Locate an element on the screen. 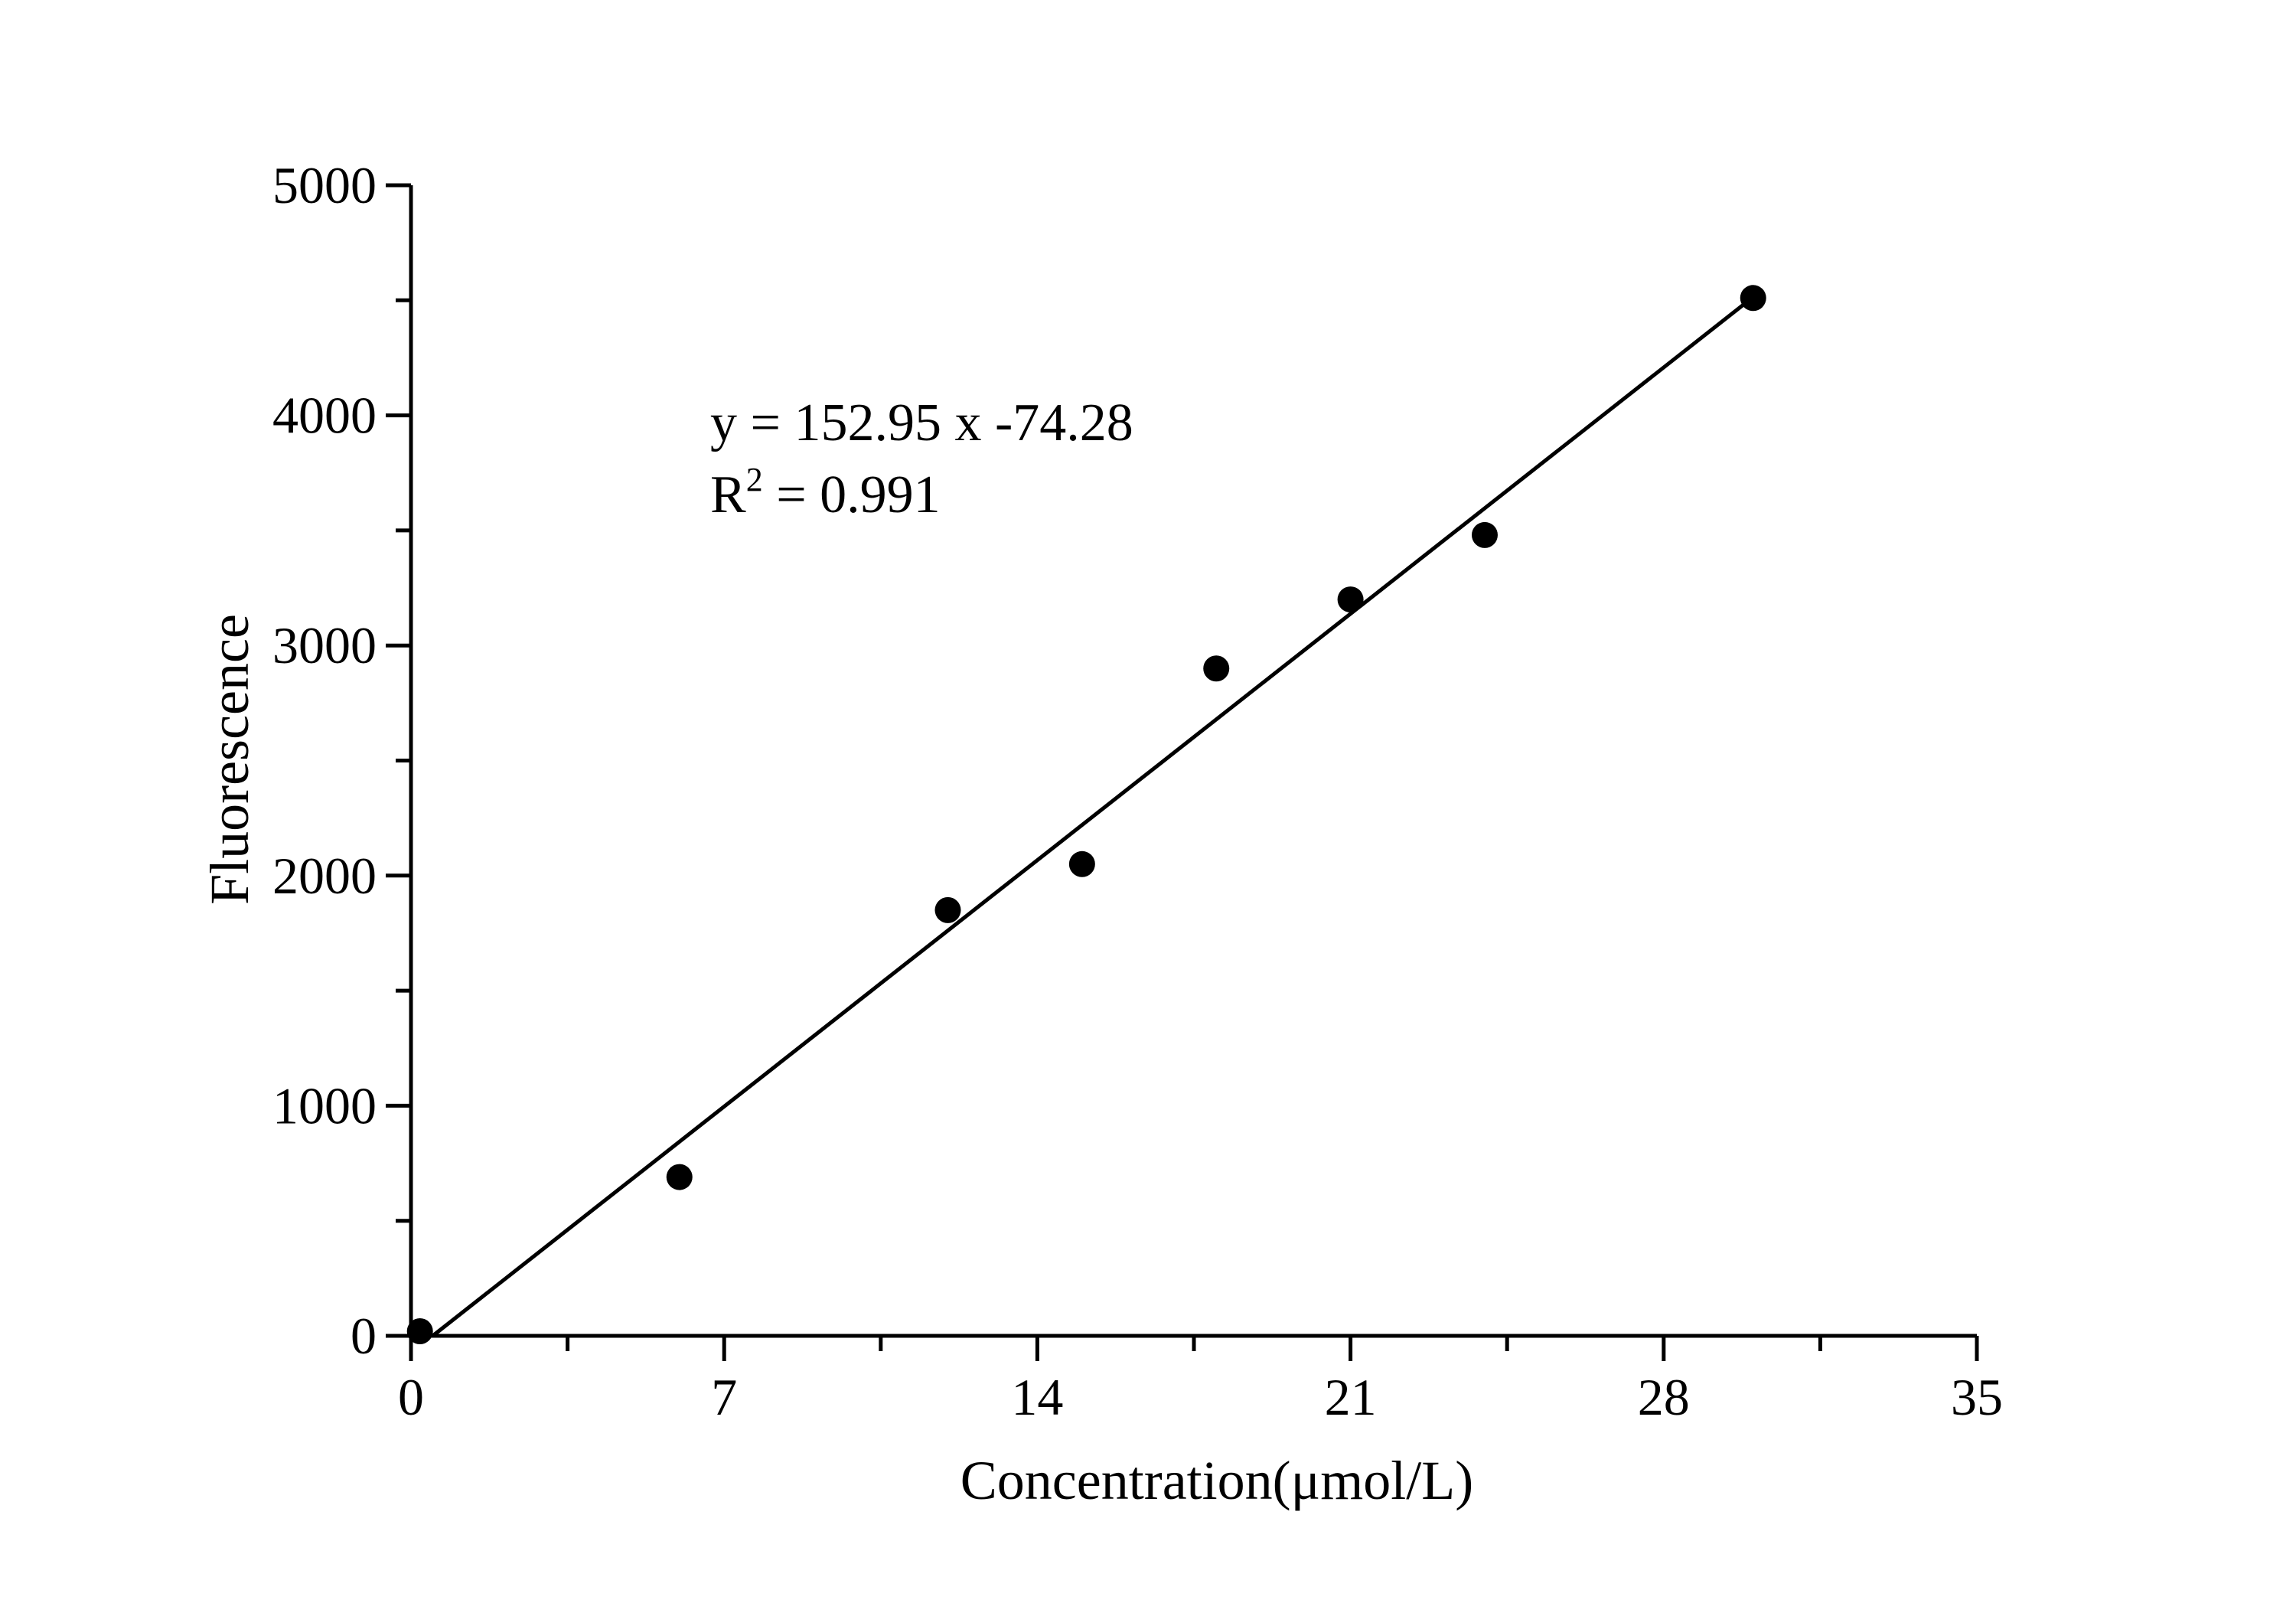 This screenshot has height=1603, width=2296. y-tick-label: 4000 is located at coordinates (324, 416).